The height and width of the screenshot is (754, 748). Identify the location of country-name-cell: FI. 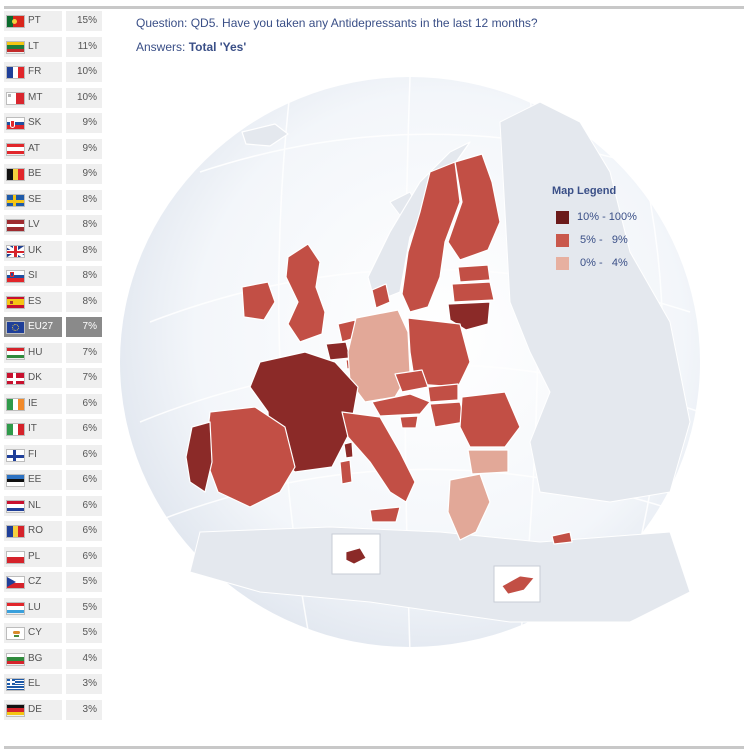
(33, 454).